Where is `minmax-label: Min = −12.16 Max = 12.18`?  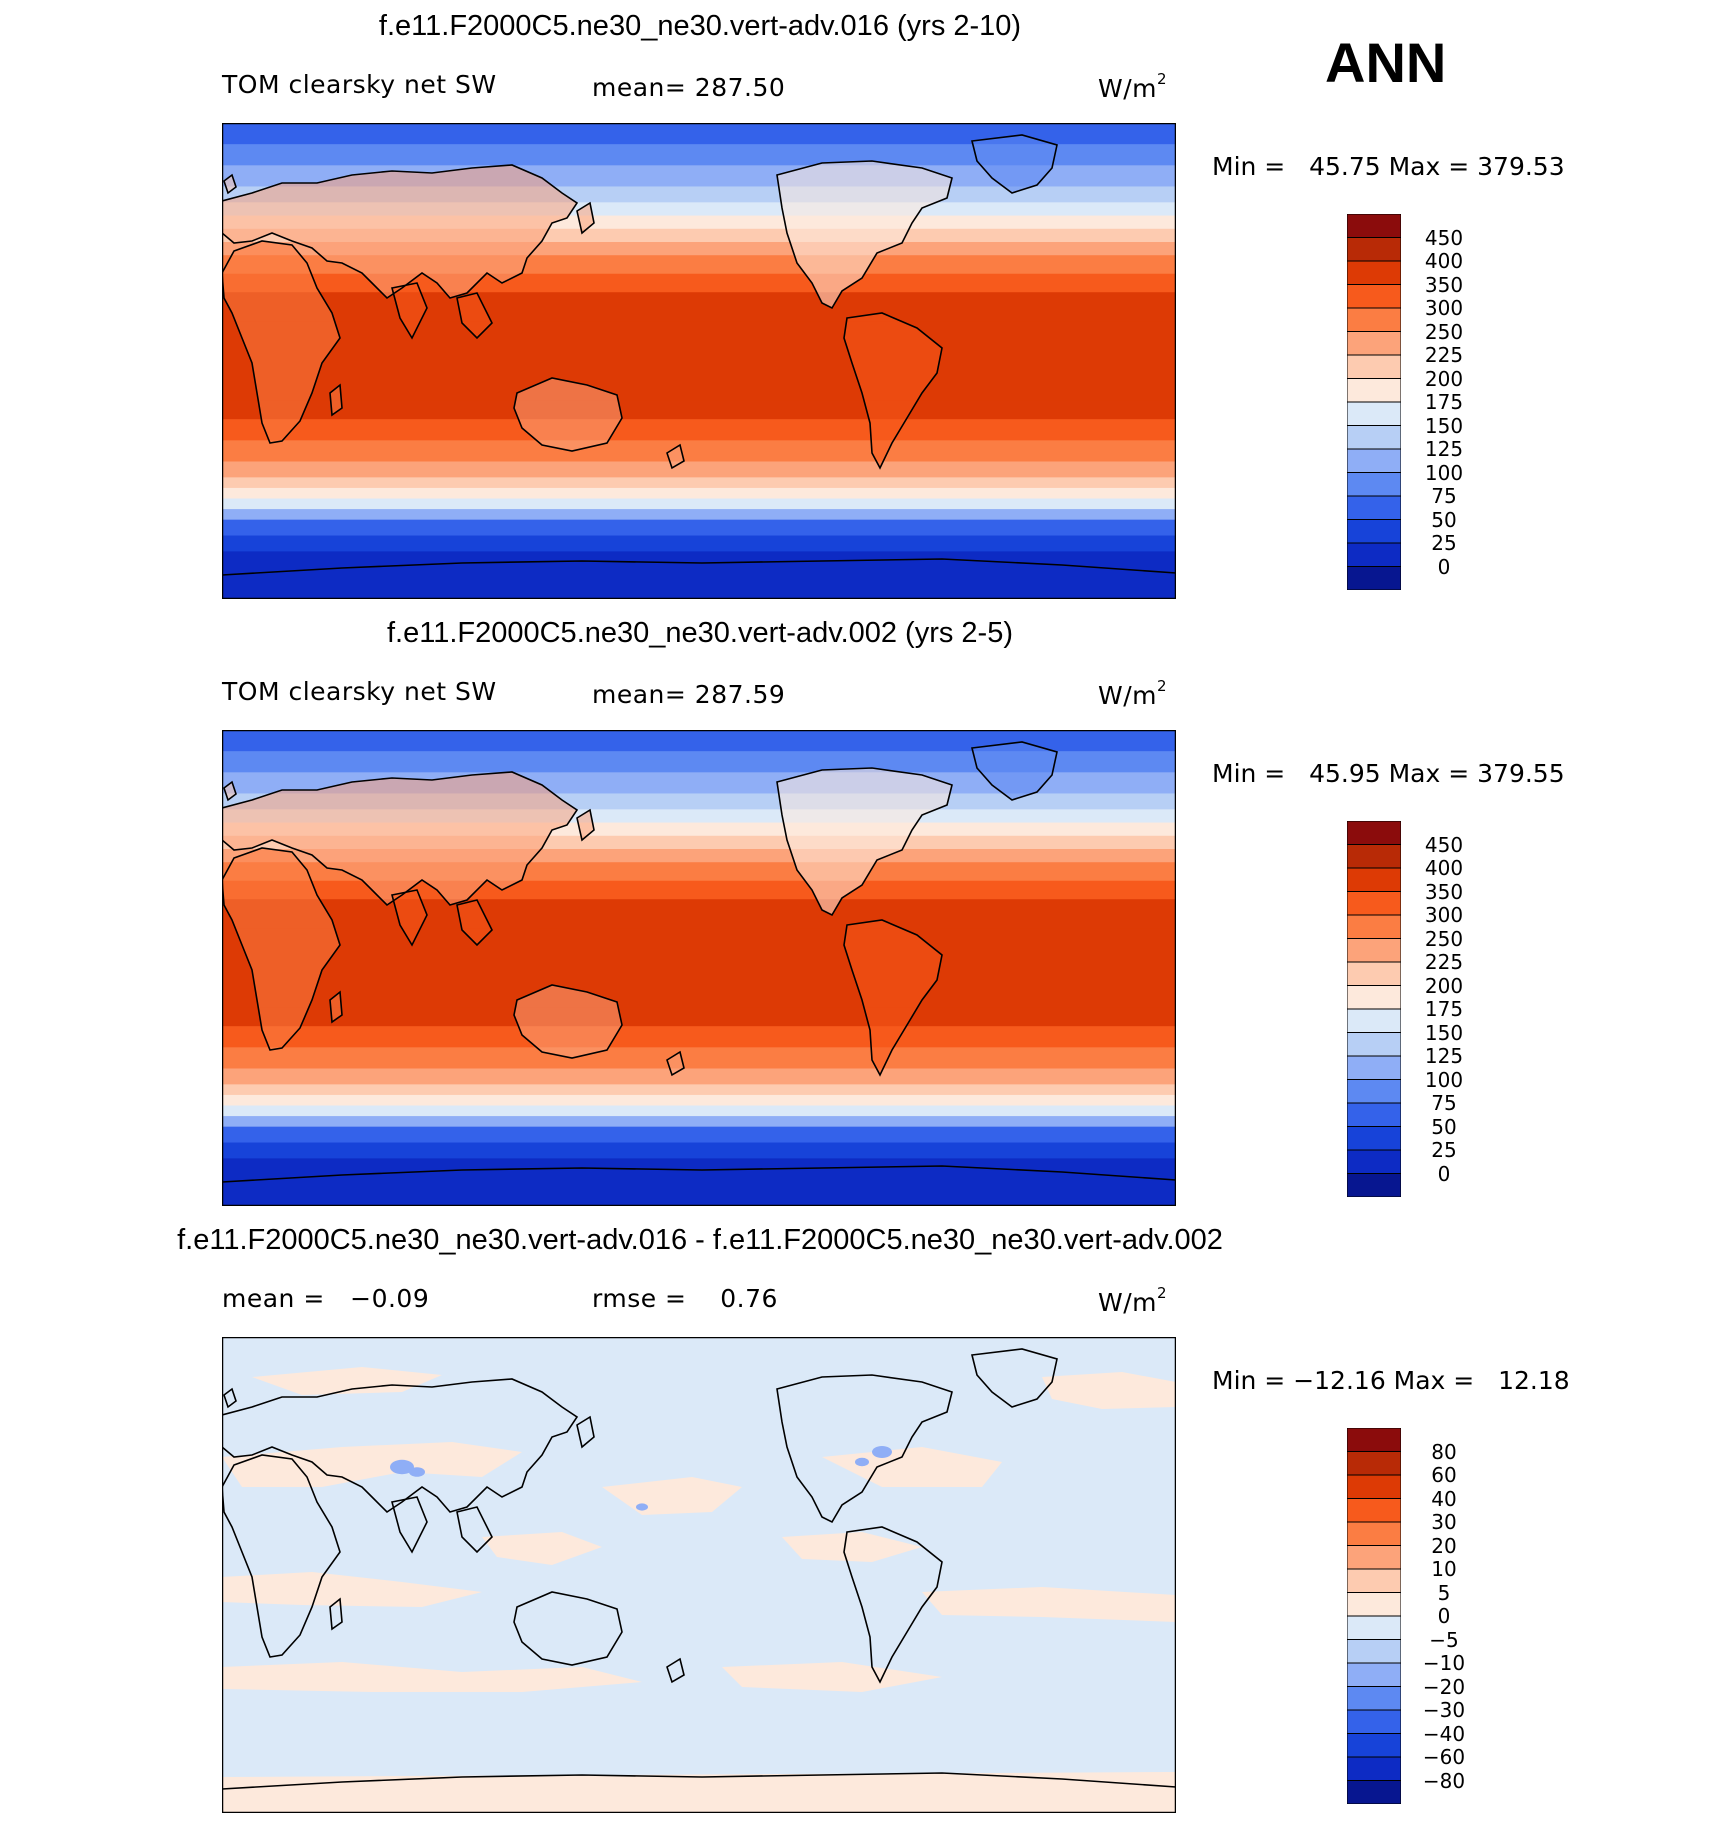
minmax-label: Min = −12.16 Max = 12.18 is located at coordinates (1391, 1380).